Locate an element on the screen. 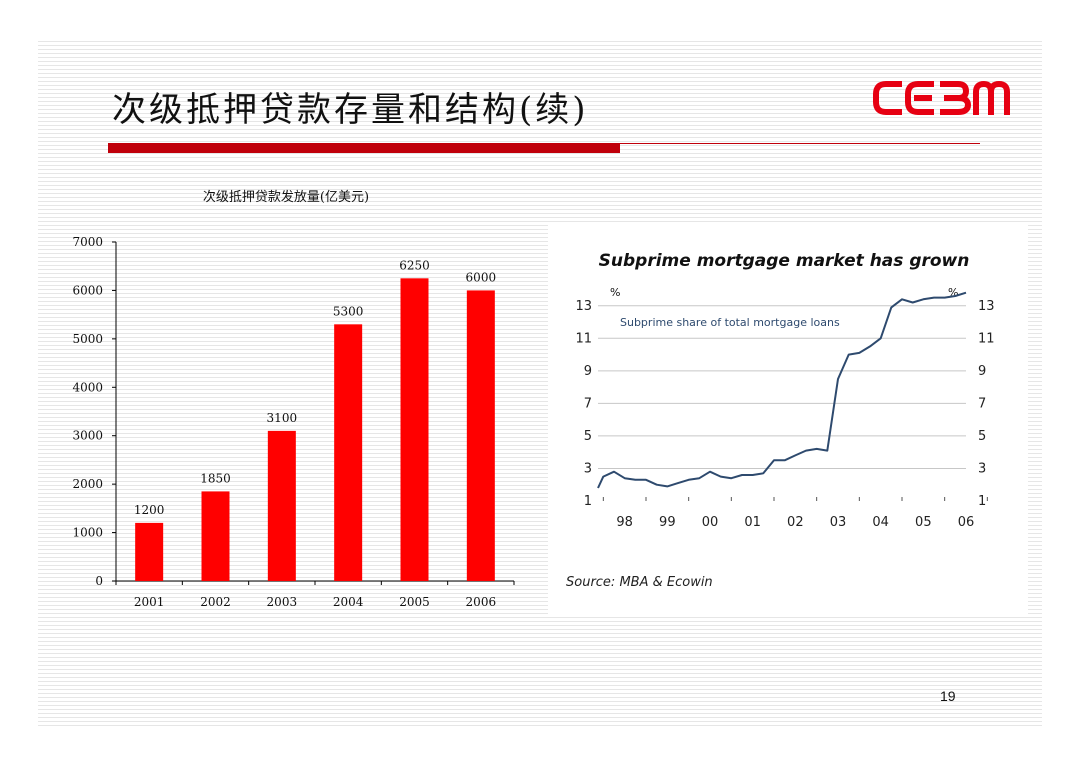  line-y-tick-label-left: 13 is located at coordinates (583, 306).